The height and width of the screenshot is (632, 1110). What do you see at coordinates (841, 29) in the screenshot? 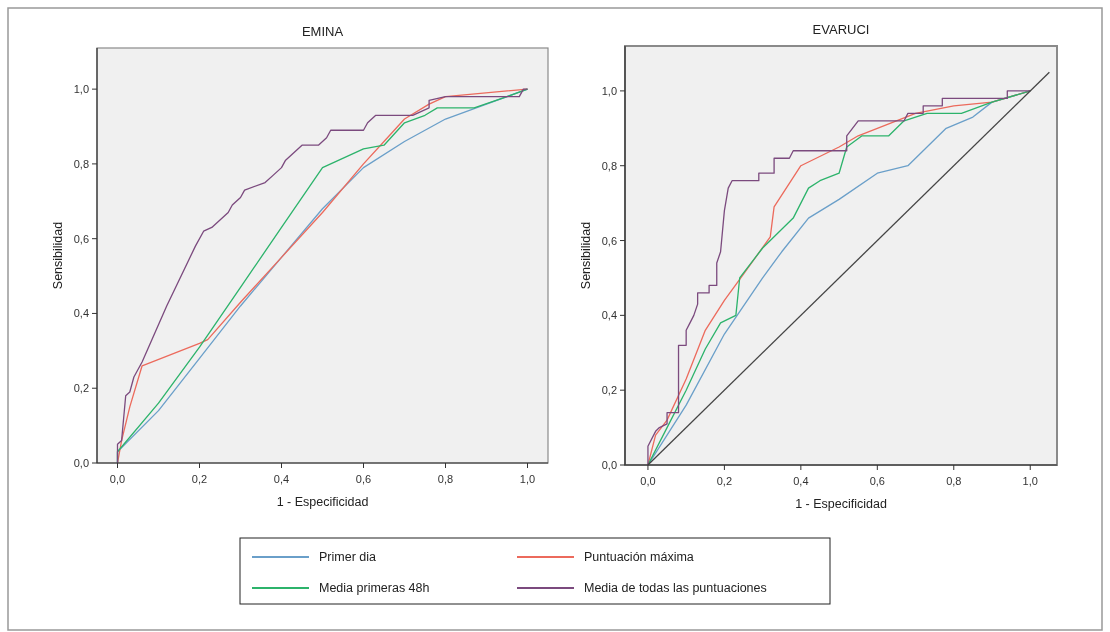
I see `chart-title: EVARUCI` at bounding box center [841, 29].